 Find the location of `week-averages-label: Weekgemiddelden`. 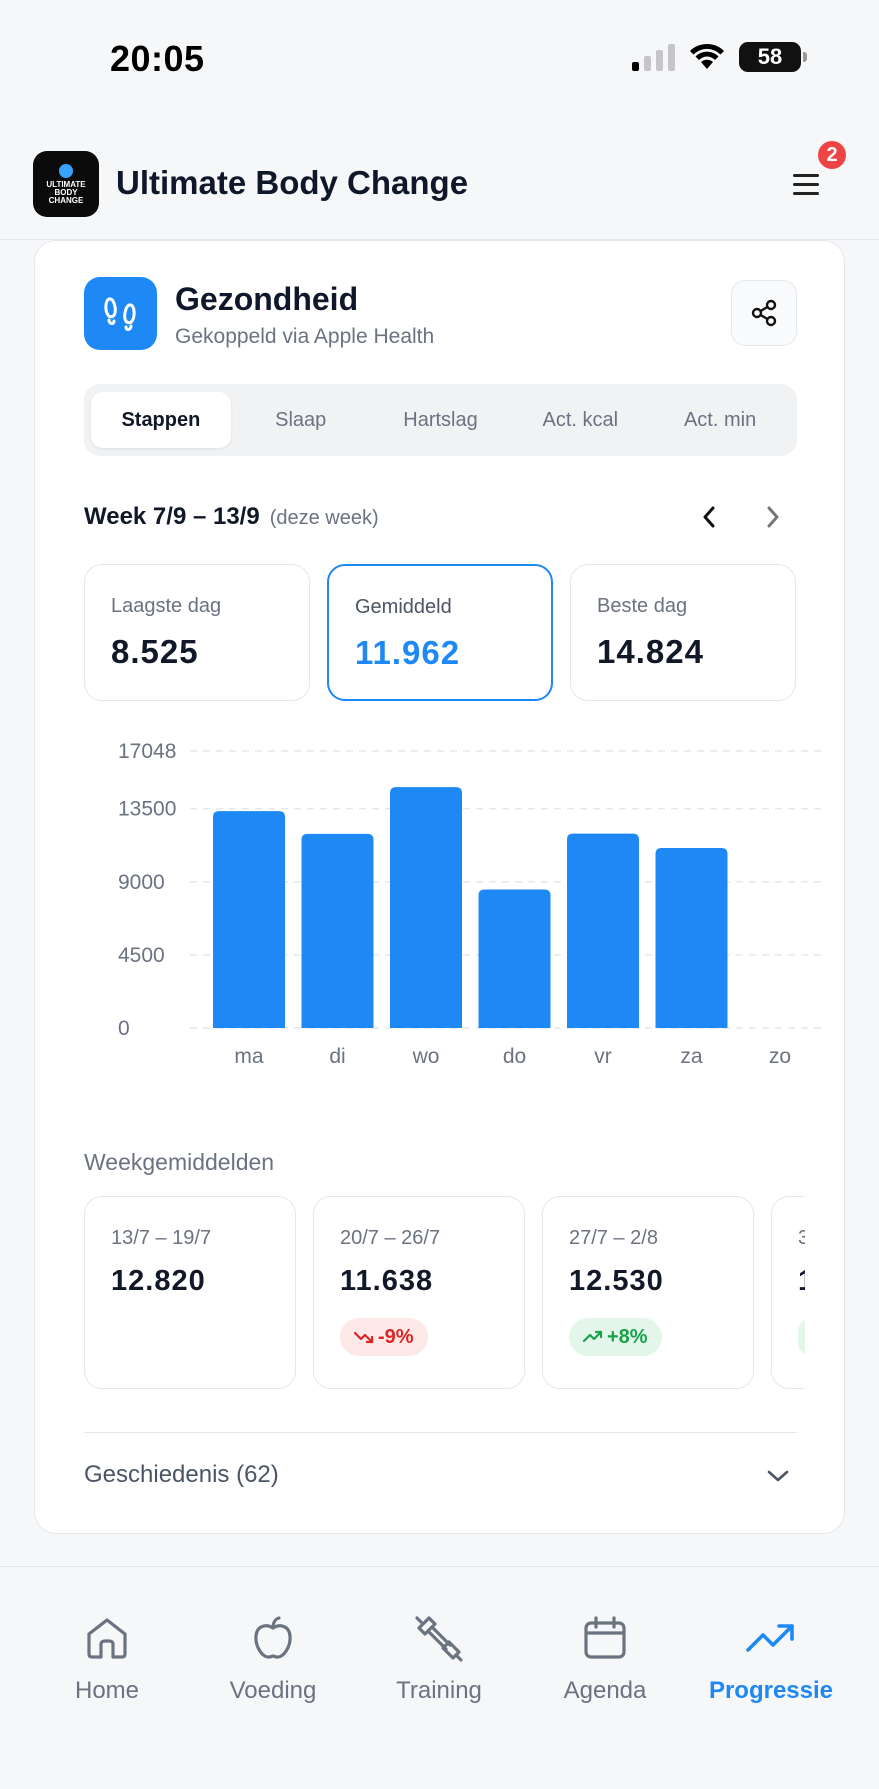

week-averages-label: Weekgemiddelden is located at coordinates (179, 1162).